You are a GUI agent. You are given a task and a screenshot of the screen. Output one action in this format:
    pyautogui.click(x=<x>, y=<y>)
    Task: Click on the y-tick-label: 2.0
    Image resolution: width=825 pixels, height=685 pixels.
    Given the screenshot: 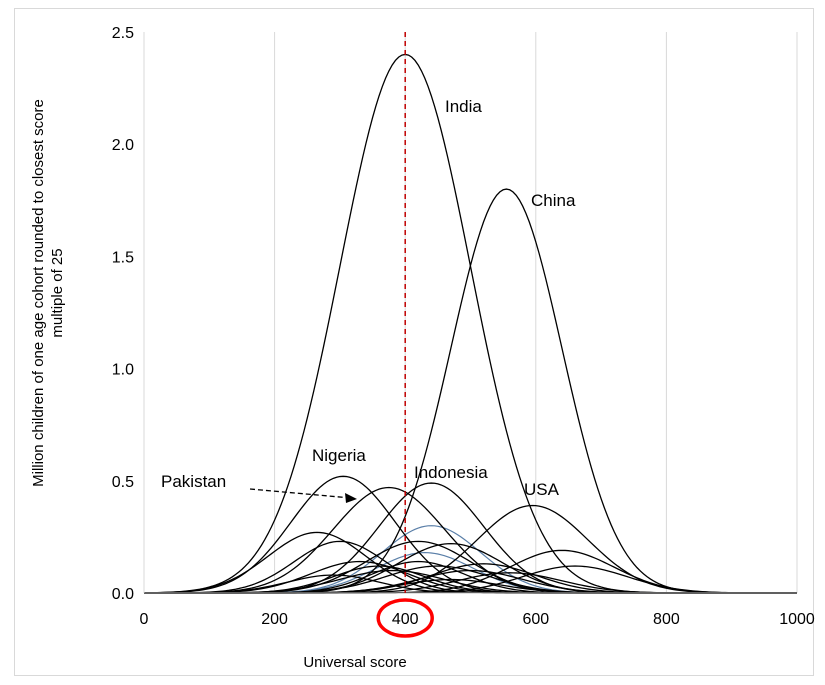 What is the action you would take?
    pyautogui.click(x=123, y=145)
    